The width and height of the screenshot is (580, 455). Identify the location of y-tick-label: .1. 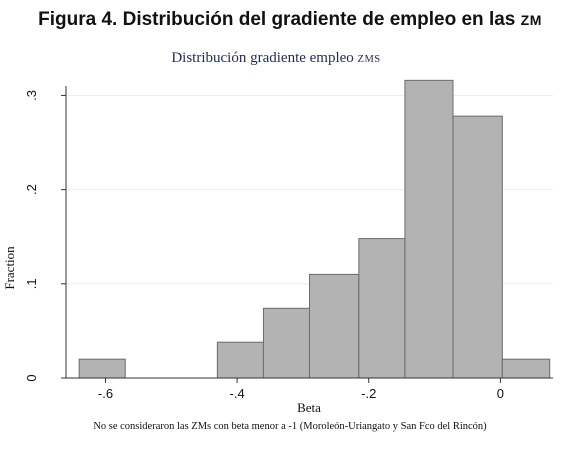
(31, 283).